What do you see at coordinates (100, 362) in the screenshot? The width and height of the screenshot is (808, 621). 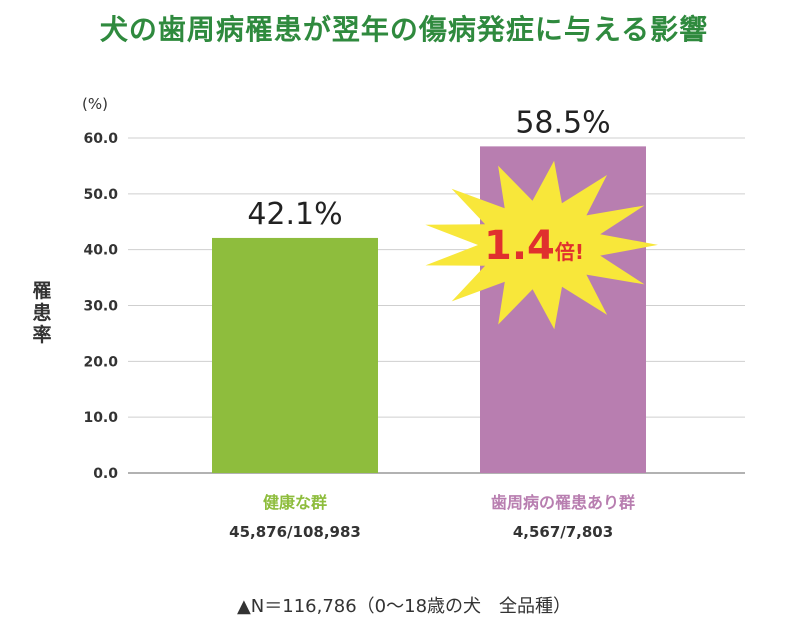 I see `y-tick-label: 20.0` at bounding box center [100, 362].